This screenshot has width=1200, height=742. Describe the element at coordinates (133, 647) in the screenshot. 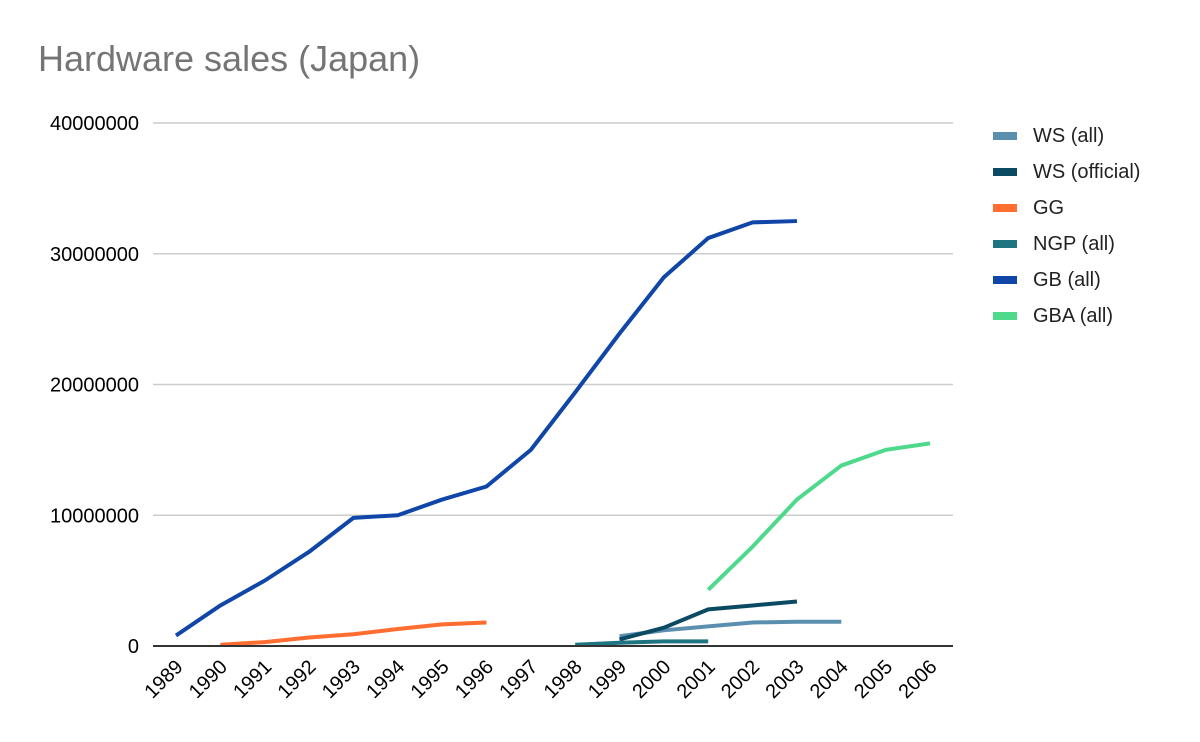

I see `y-tick-label: 0` at that location.